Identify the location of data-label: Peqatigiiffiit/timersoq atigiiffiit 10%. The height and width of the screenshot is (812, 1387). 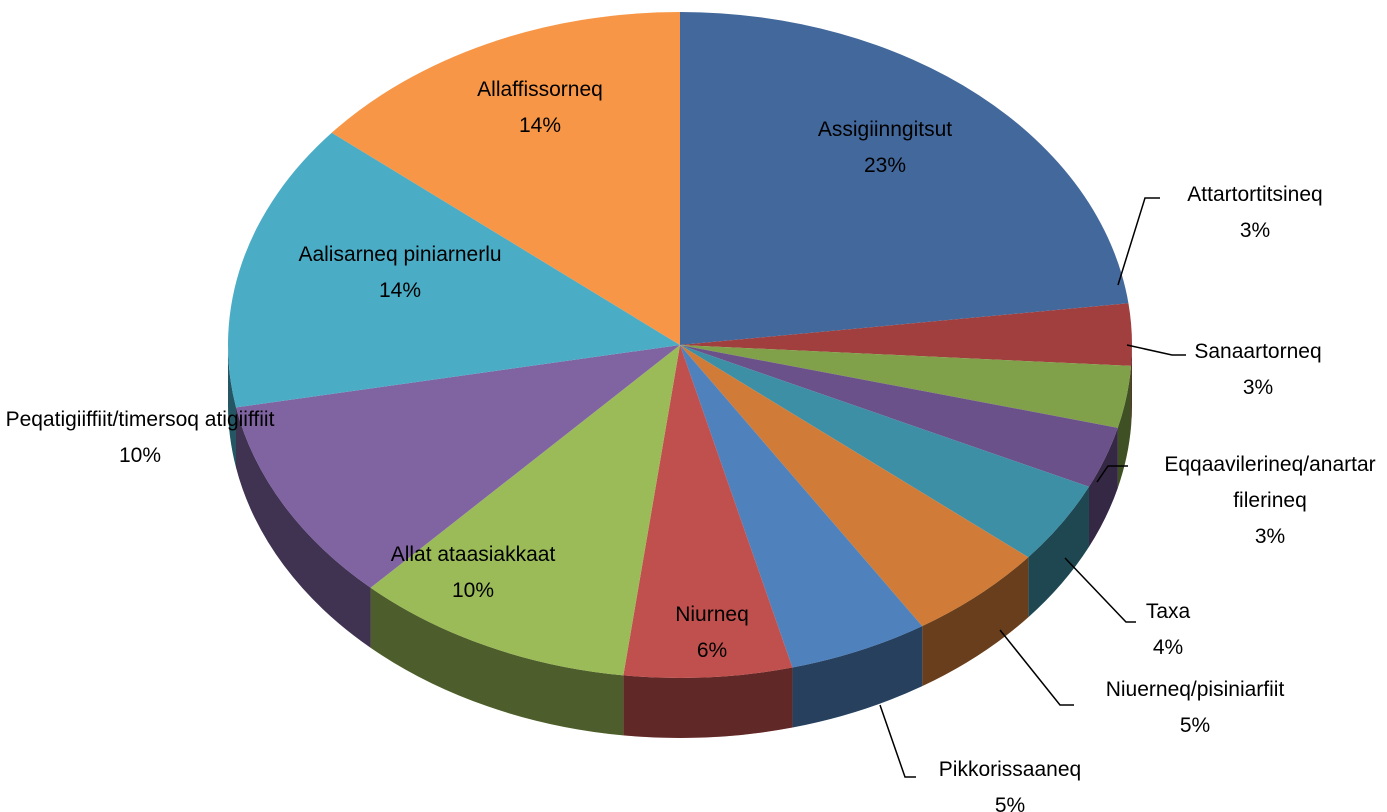
(140, 438).